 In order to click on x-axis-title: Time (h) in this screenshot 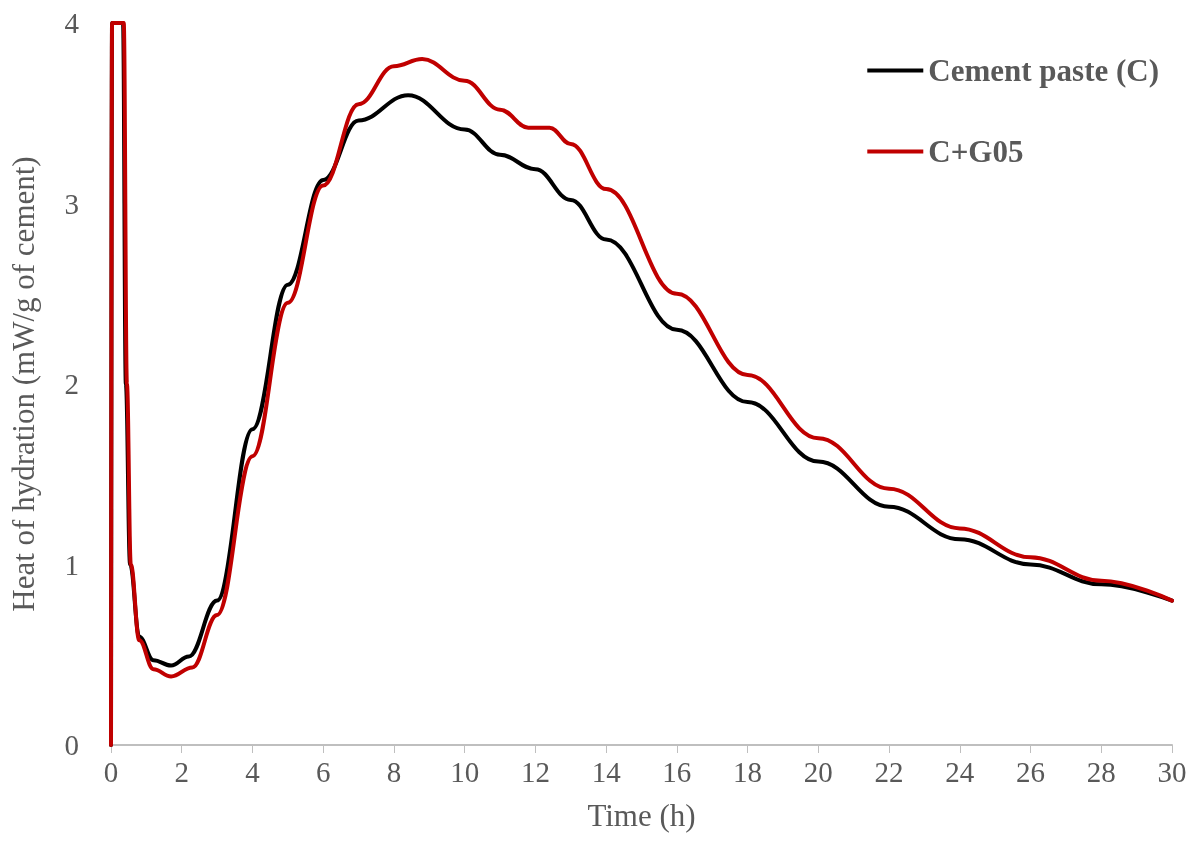, I will do `click(641, 815)`.